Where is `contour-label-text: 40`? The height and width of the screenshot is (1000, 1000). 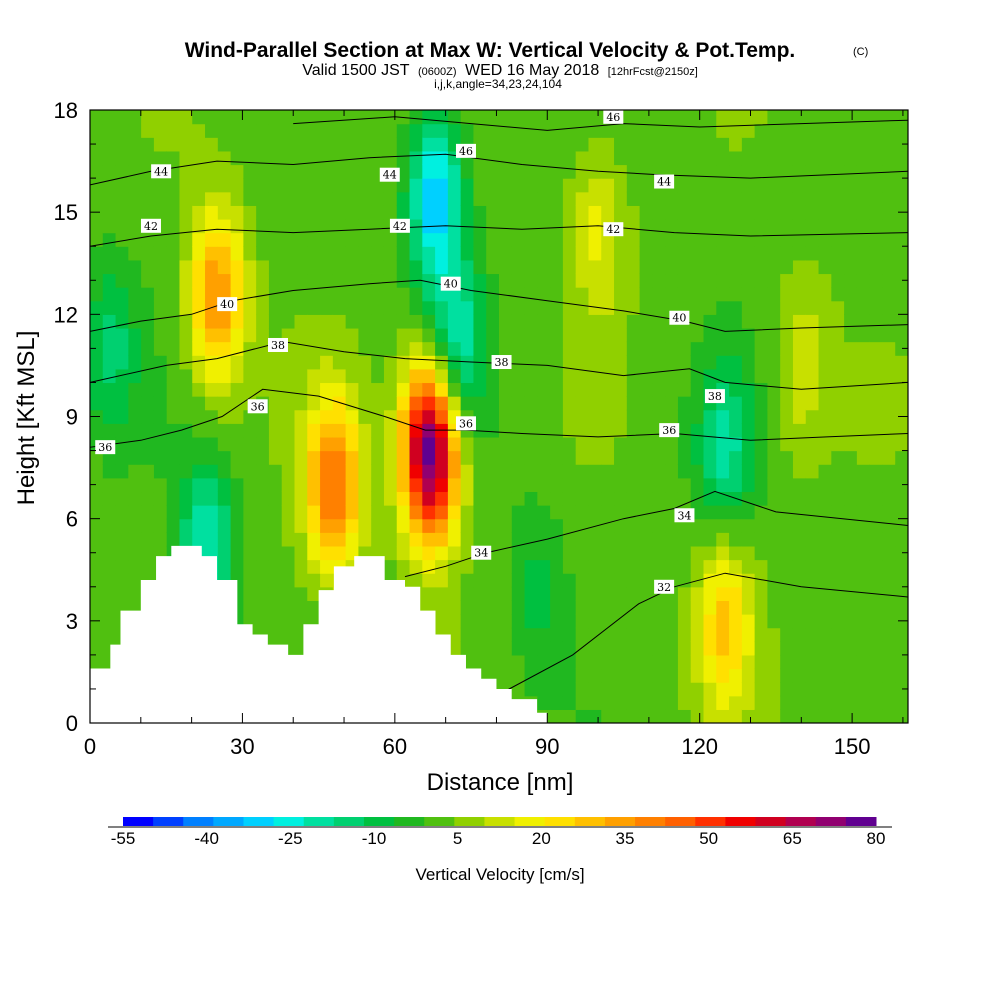
contour-label-text: 40 is located at coordinates (227, 304).